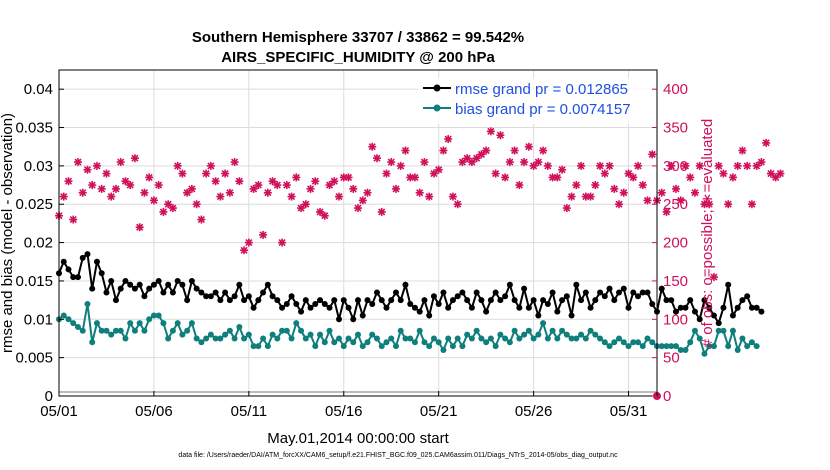  What do you see at coordinates (39, 243) in the screenshot?
I see `y-axis-ticks: 0 0.005 0.01 0.015 0.02 0.025 0.03 0.035 0.04` at bounding box center [39, 243].